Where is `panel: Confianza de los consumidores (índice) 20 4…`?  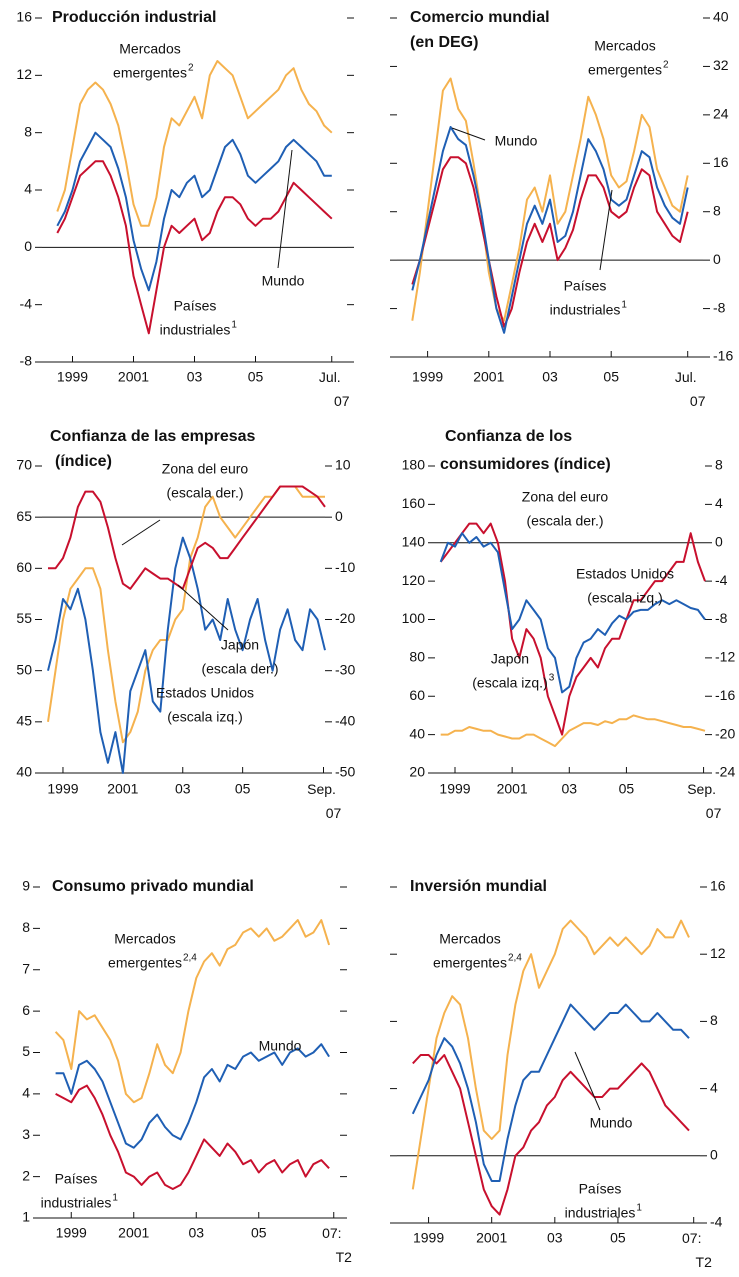
panel: Confianza de los consumidores (índice) 20 4… is located at coordinates (569, 624).